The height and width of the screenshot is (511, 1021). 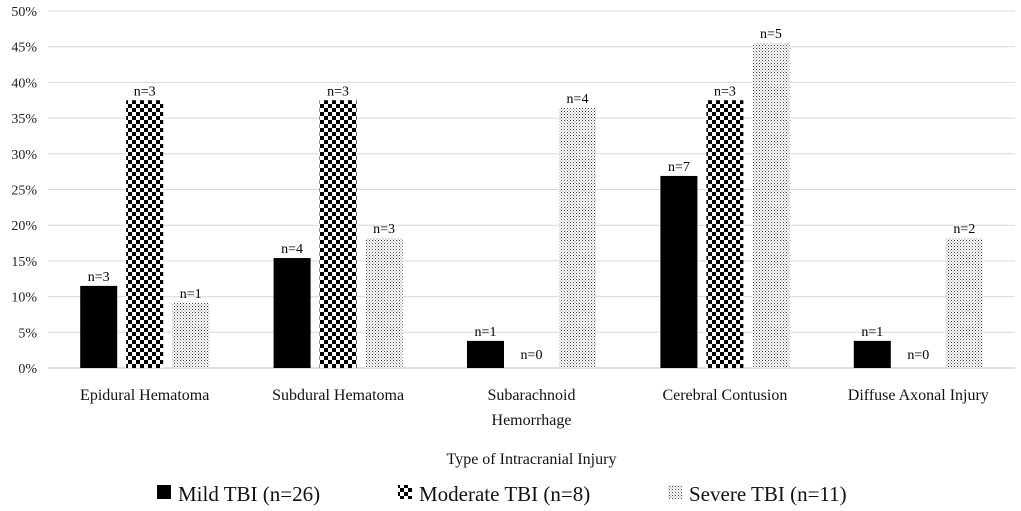 I want to click on y-tick-label: 35%, so click(x=24, y=119).